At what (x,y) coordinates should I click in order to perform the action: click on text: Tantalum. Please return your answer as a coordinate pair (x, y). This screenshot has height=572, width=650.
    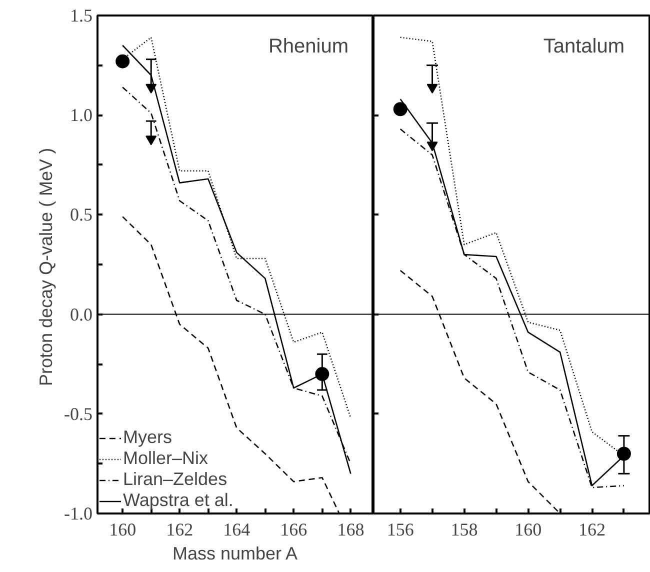
    Looking at the image, I should click on (584, 47).